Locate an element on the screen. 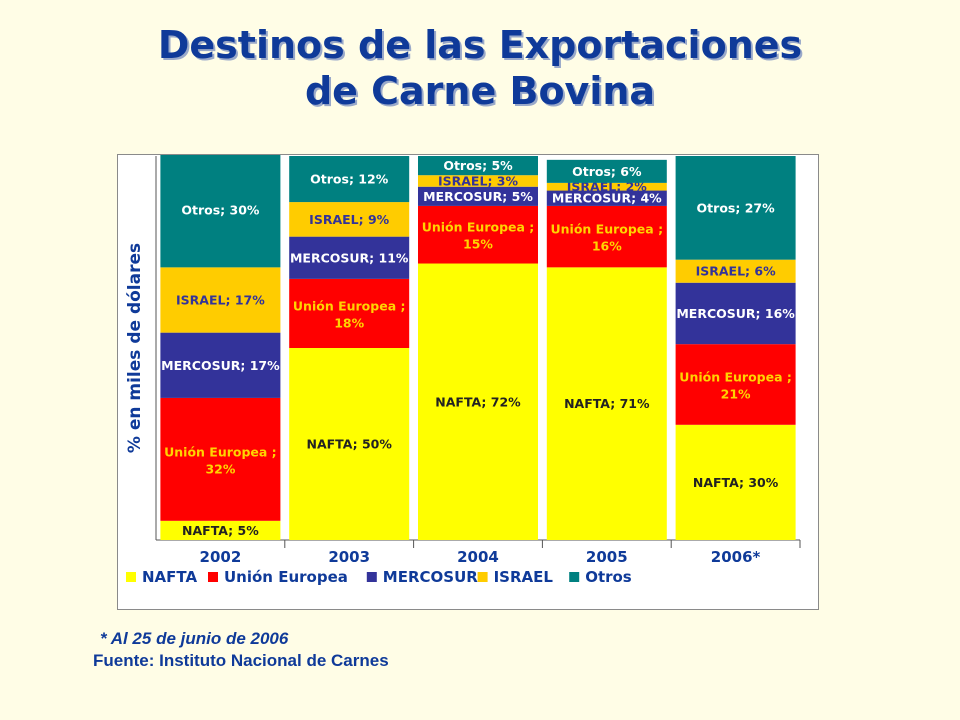  data-label-nafta-2004: NAFTA; 72% is located at coordinates (478, 401).